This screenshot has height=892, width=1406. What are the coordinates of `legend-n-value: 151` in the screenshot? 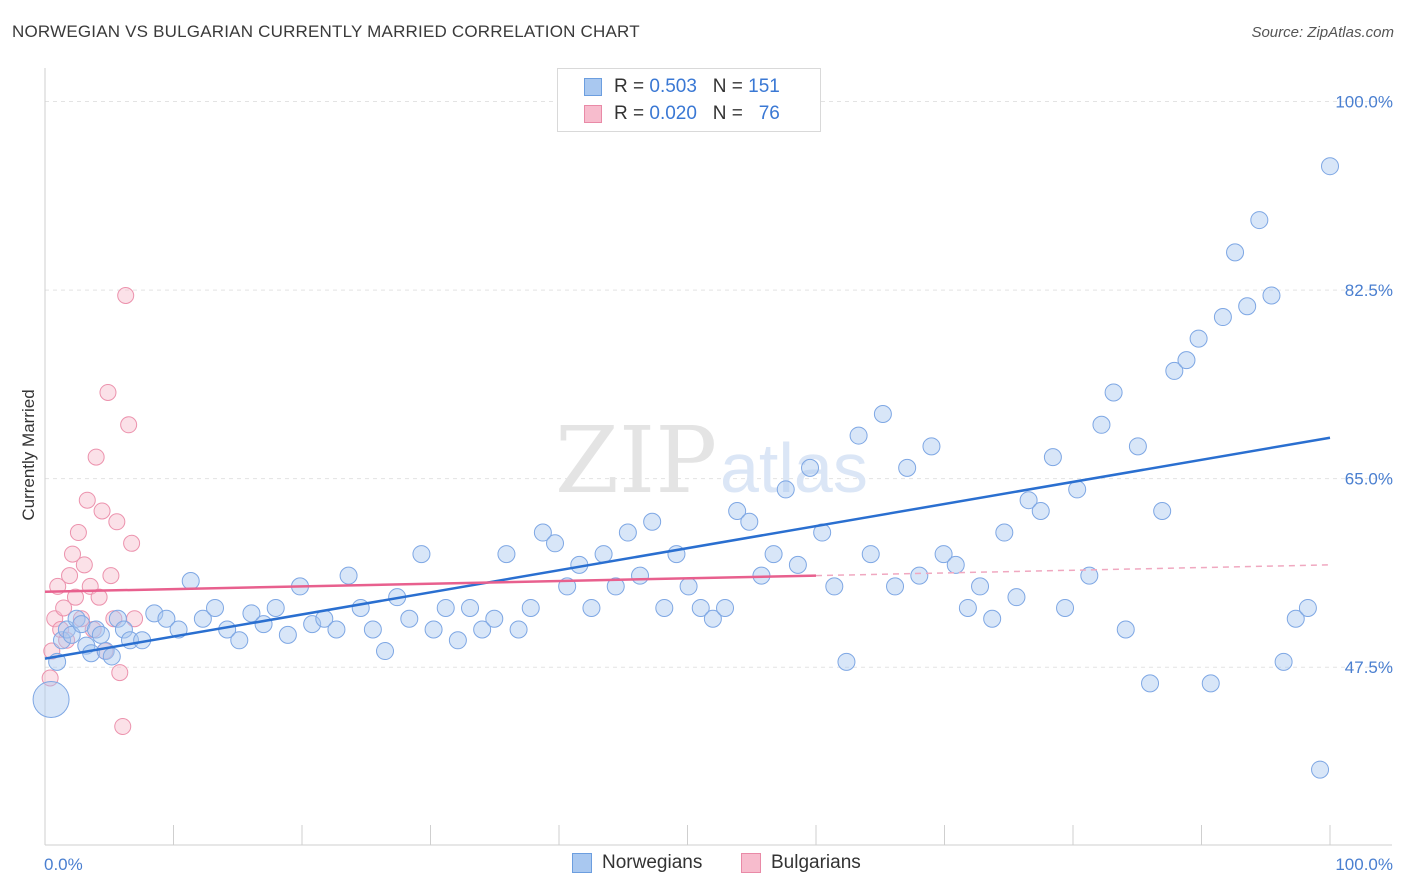 It's located at (764, 86).